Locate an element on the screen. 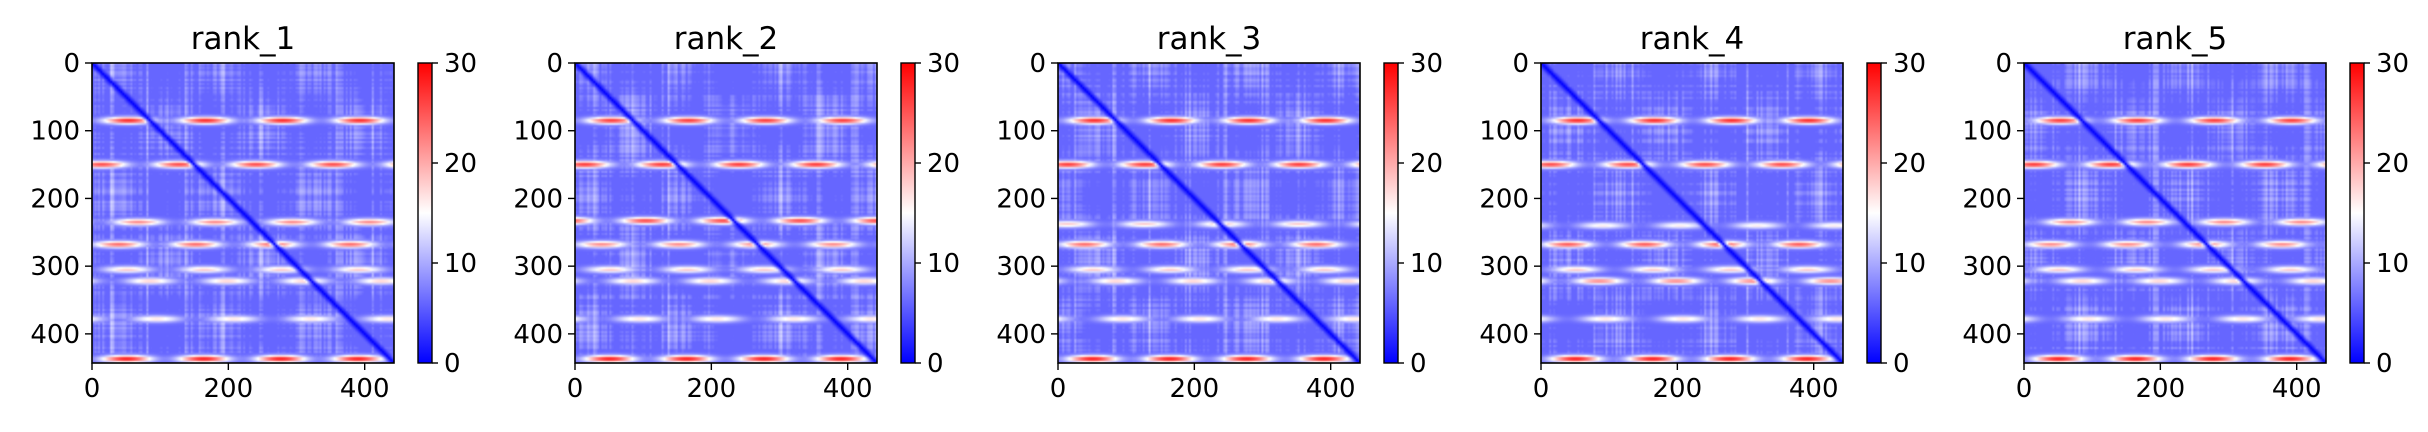  panel-title: rank_3 is located at coordinates (1209, 39).